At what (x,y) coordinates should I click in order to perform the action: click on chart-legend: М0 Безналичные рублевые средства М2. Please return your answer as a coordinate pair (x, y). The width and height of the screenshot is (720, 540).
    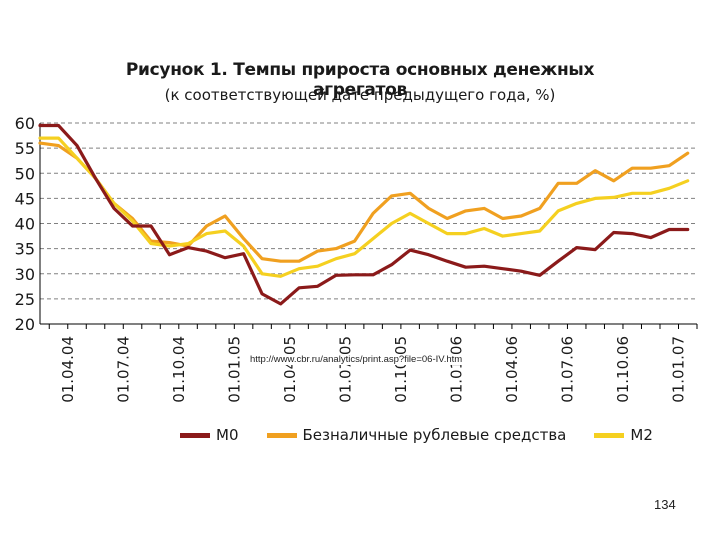
    Looking at the image, I should click on (430, 435).